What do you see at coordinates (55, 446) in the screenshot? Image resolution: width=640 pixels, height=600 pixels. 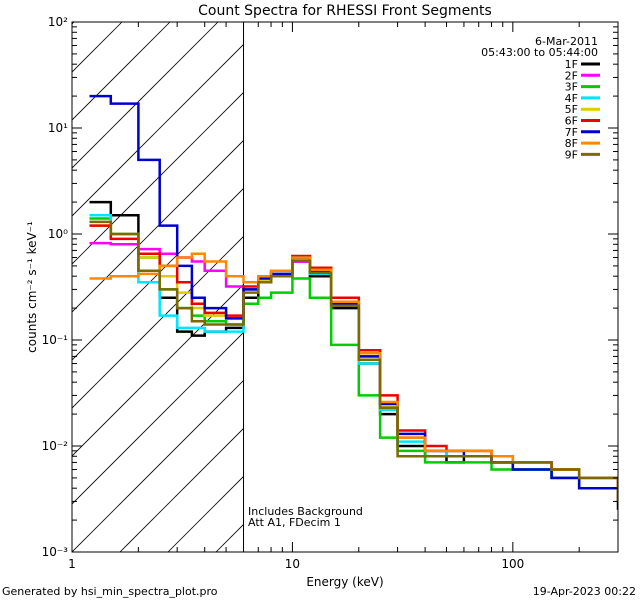 I see `y-tick-label: 10⁻²` at bounding box center [55, 446].